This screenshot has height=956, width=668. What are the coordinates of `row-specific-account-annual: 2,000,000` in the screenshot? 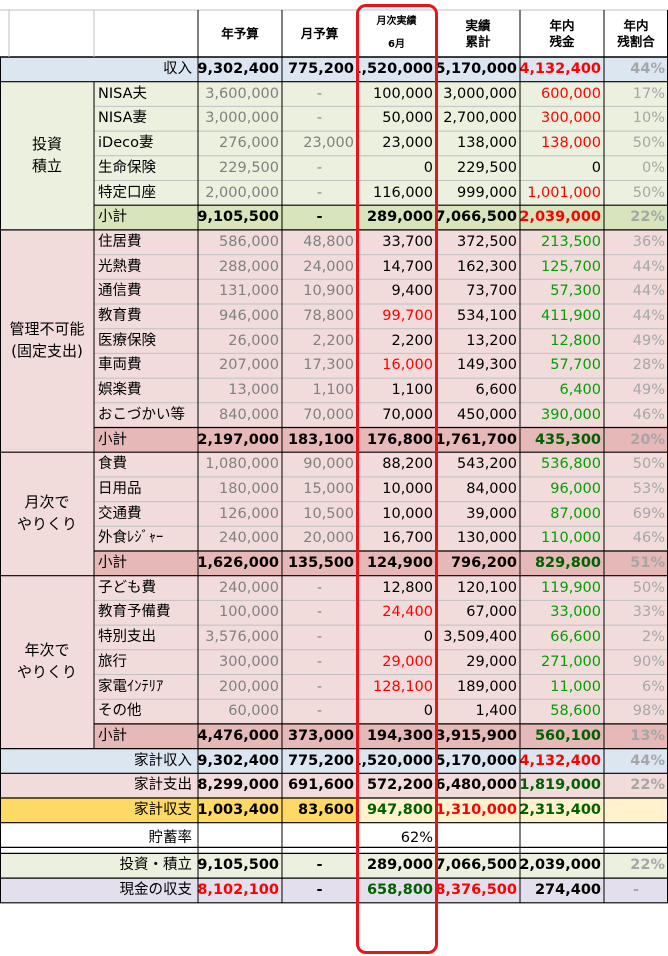 It's located at (240, 193).